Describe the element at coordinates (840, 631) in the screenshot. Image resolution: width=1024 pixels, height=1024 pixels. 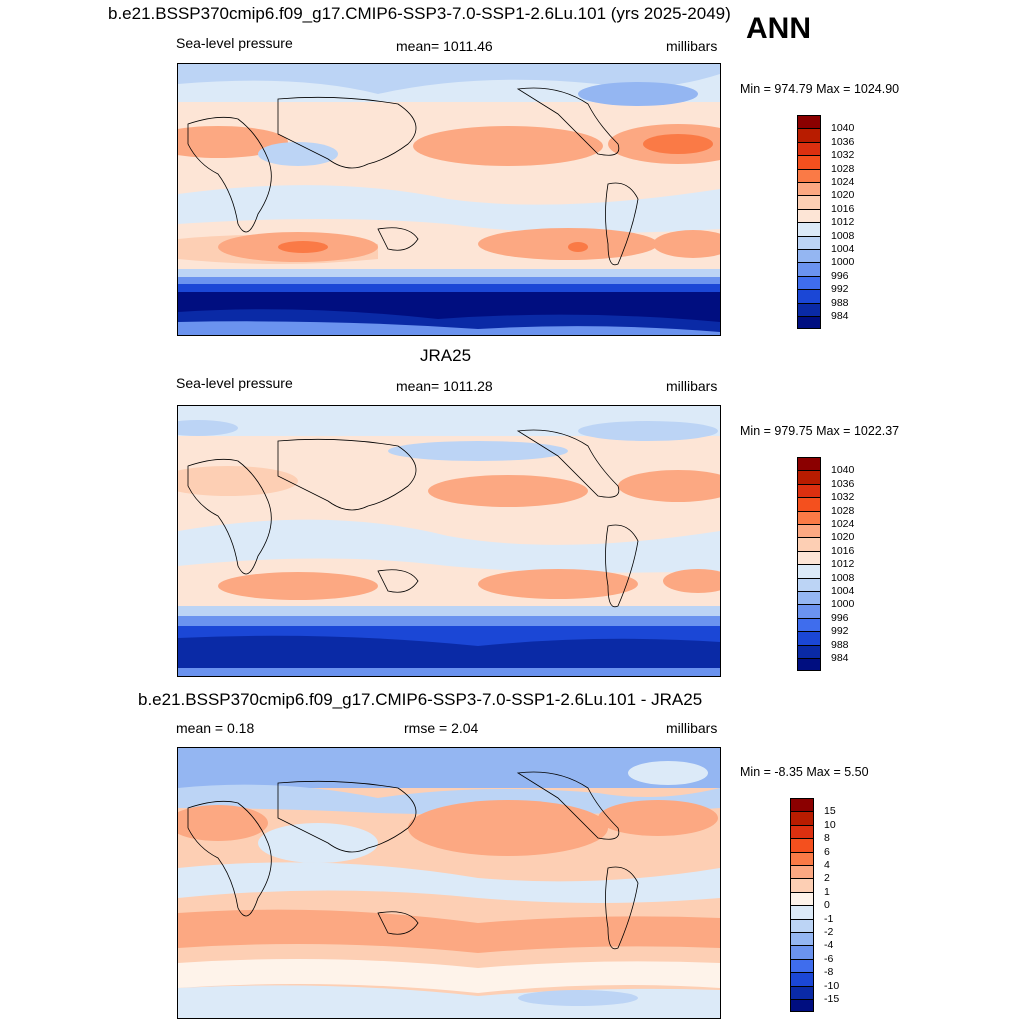
I see `colorbar-tick-label: 992` at that location.